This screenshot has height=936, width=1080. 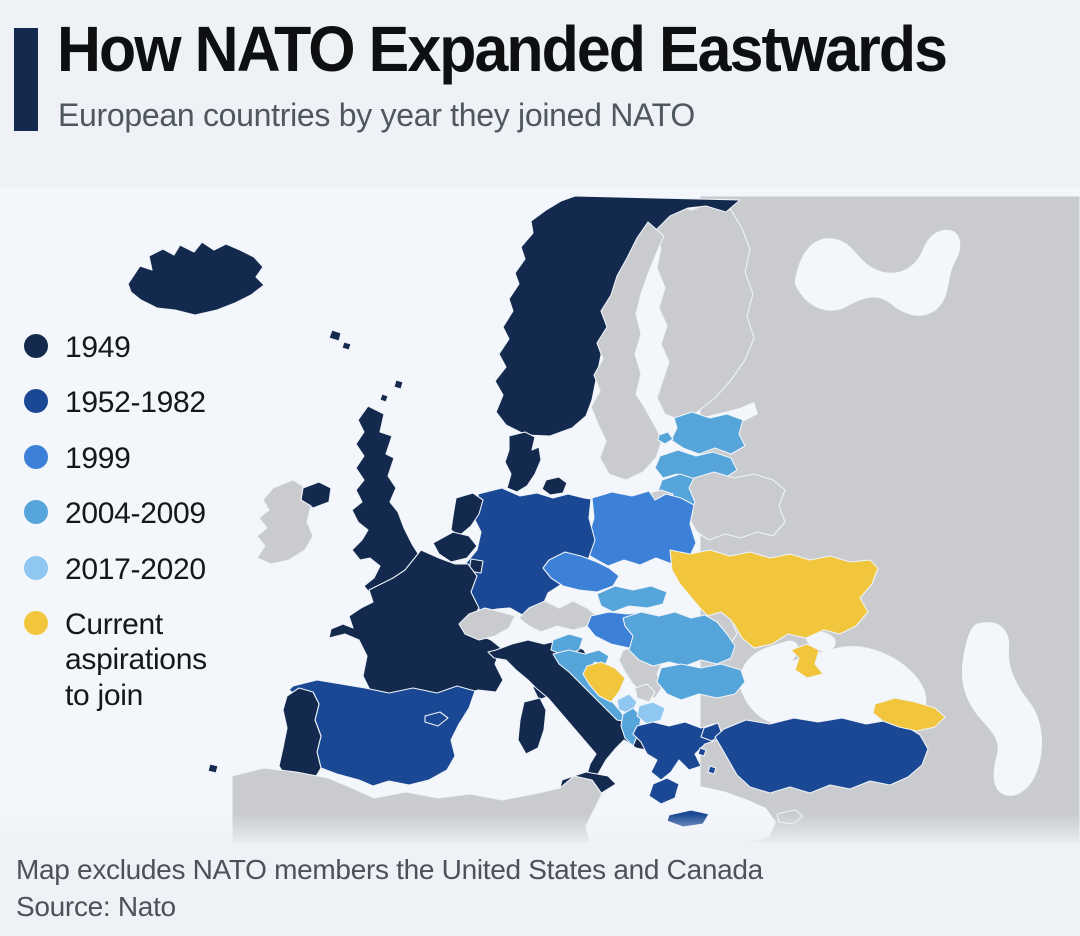 What do you see at coordinates (573, 709) in the screenshot?
I see `country-italy` at bounding box center [573, 709].